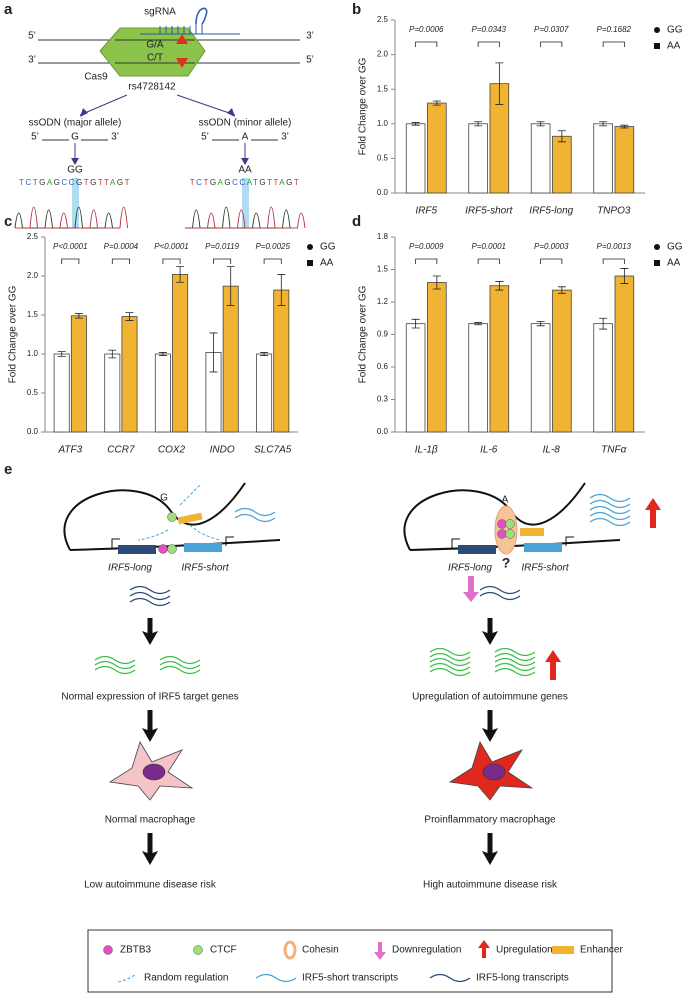  I want to click on snp-marker, so click(182, 63).